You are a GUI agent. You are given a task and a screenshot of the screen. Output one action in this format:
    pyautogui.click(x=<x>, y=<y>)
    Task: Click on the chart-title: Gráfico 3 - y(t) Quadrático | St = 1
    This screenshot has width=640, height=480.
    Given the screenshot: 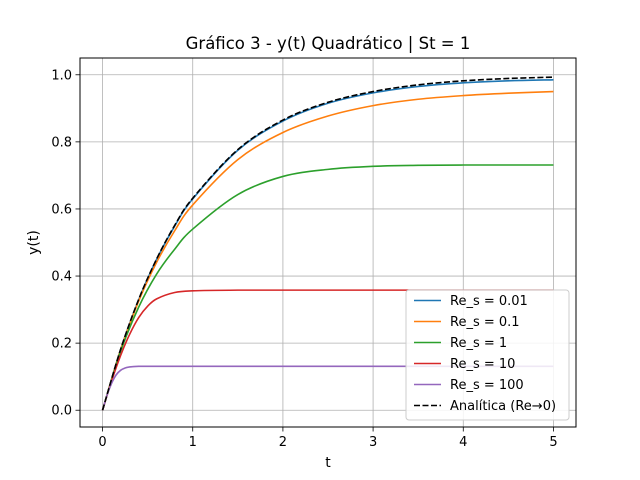 What is the action you would take?
    pyautogui.click(x=328, y=43)
    